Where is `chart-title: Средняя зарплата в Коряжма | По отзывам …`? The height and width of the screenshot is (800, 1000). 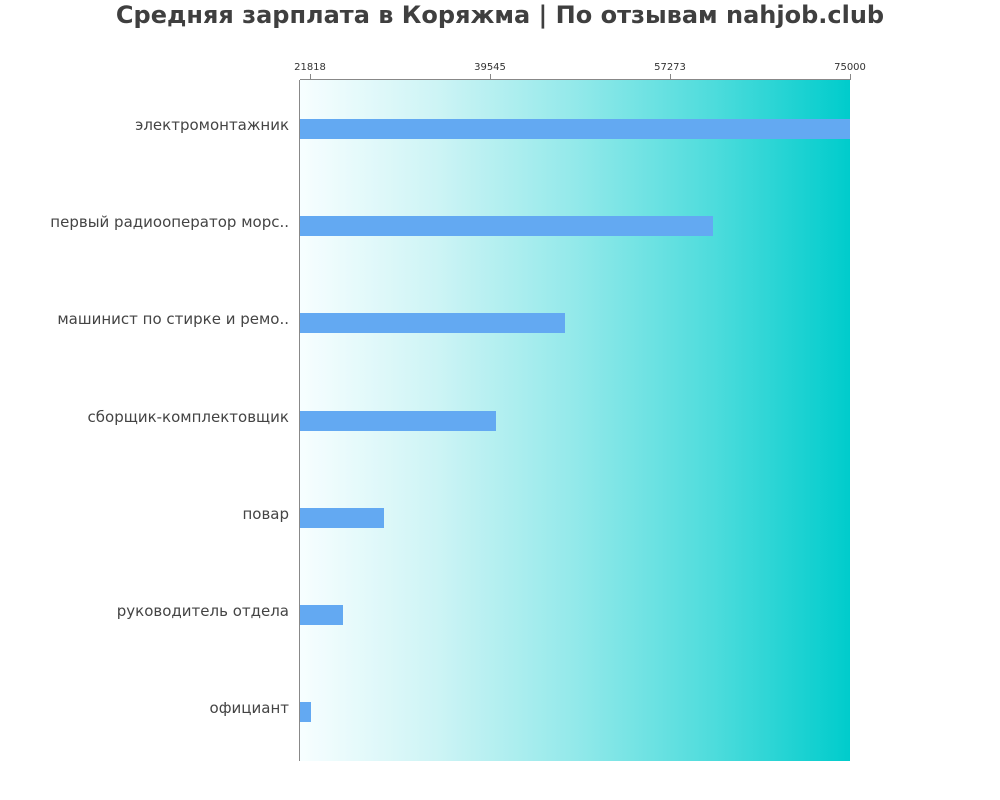 chart-title: Средняя зарплата в Коряжма | По отзывам … is located at coordinates (500, 15).